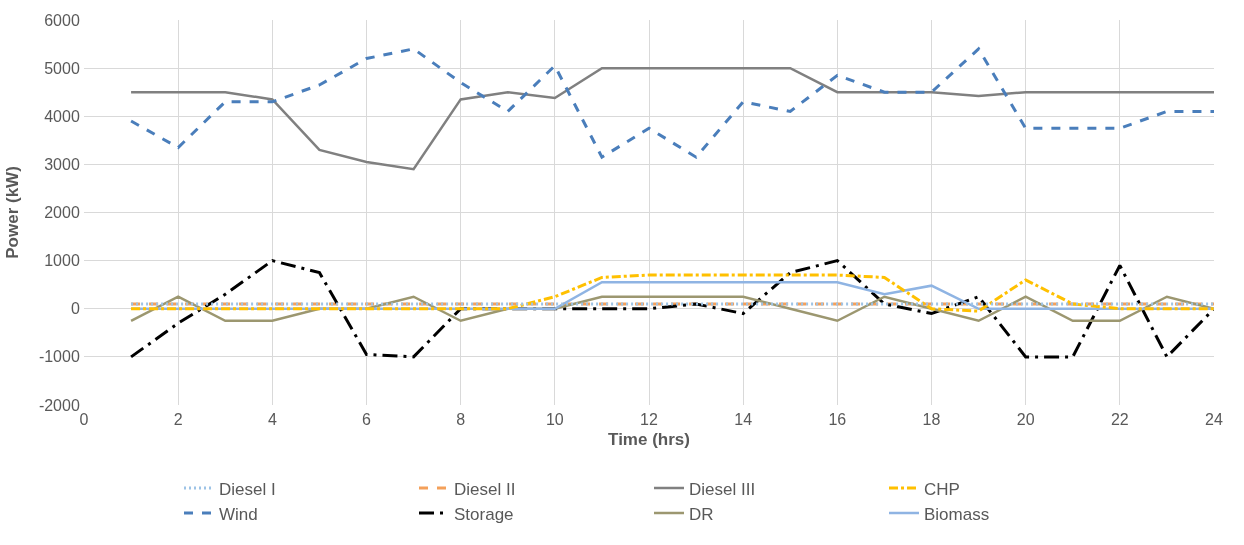 This screenshot has width=1244, height=545. What do you see at coordinates (931, 420) in the screenshot?
I see `x-tick-label: 18` at bounding box center [931, 420].